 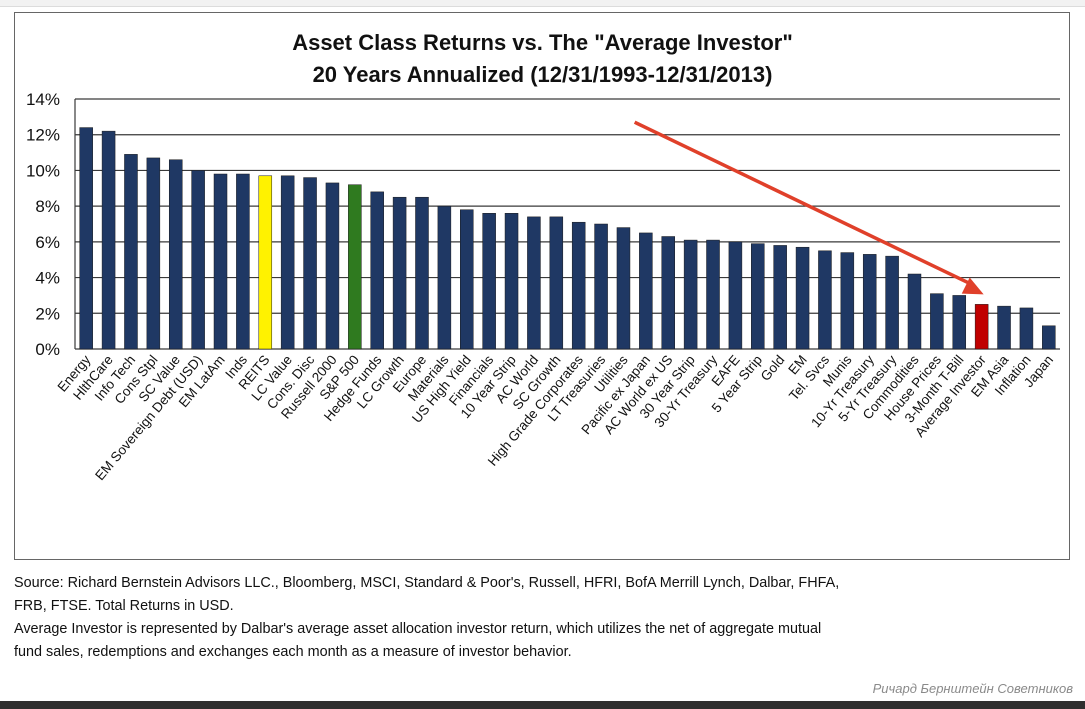 What do you see at coordinates (804, 203) in the screenshot?
I see `annotation-arrow-line` at bounding box center [804, 203].